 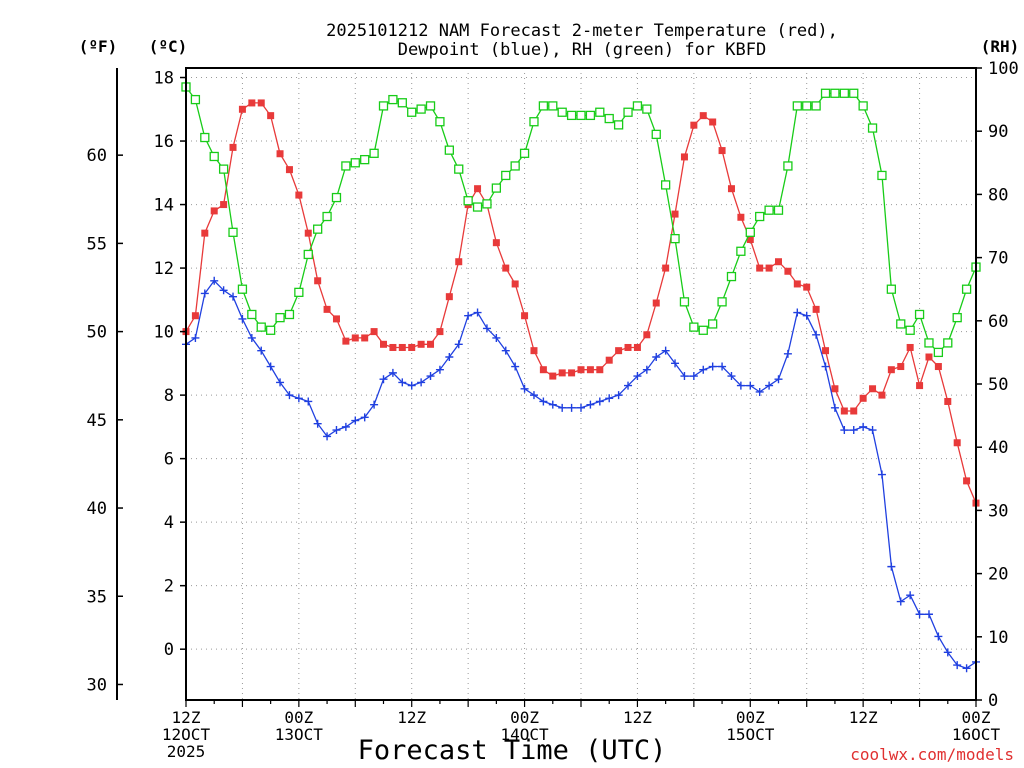 What do you see at coordinates (164, 333) in the screenshot?
I see `celsius-tick-label: 10` at bounding box center [164, 333].